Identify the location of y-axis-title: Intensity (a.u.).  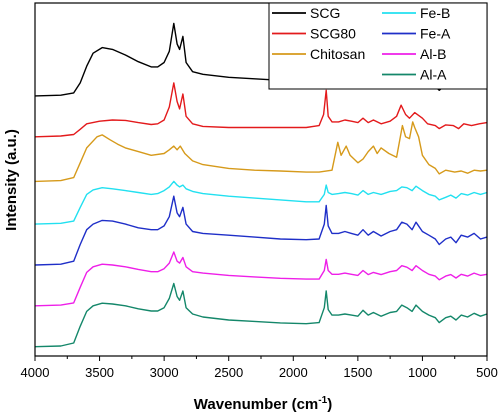
(11, 180).